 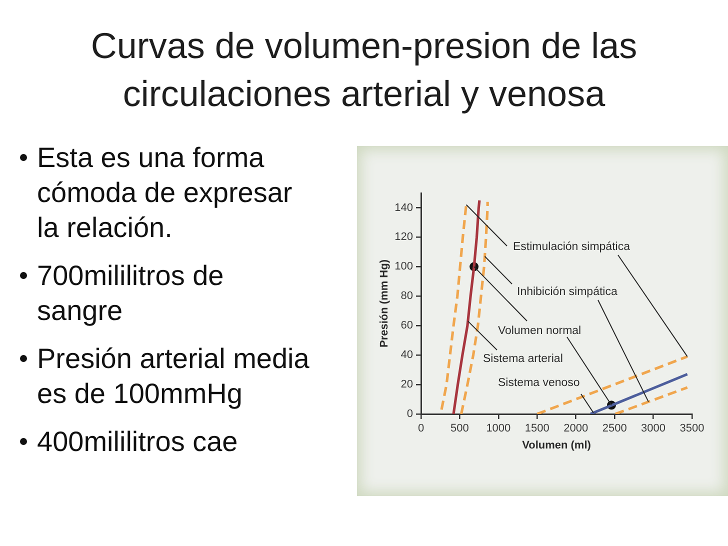 What do you see at coordinates (164, 192) in the screenshot?
I see `text: Esta es una forma cómoda de expresar la relación.` at bounding box center [164, 192].